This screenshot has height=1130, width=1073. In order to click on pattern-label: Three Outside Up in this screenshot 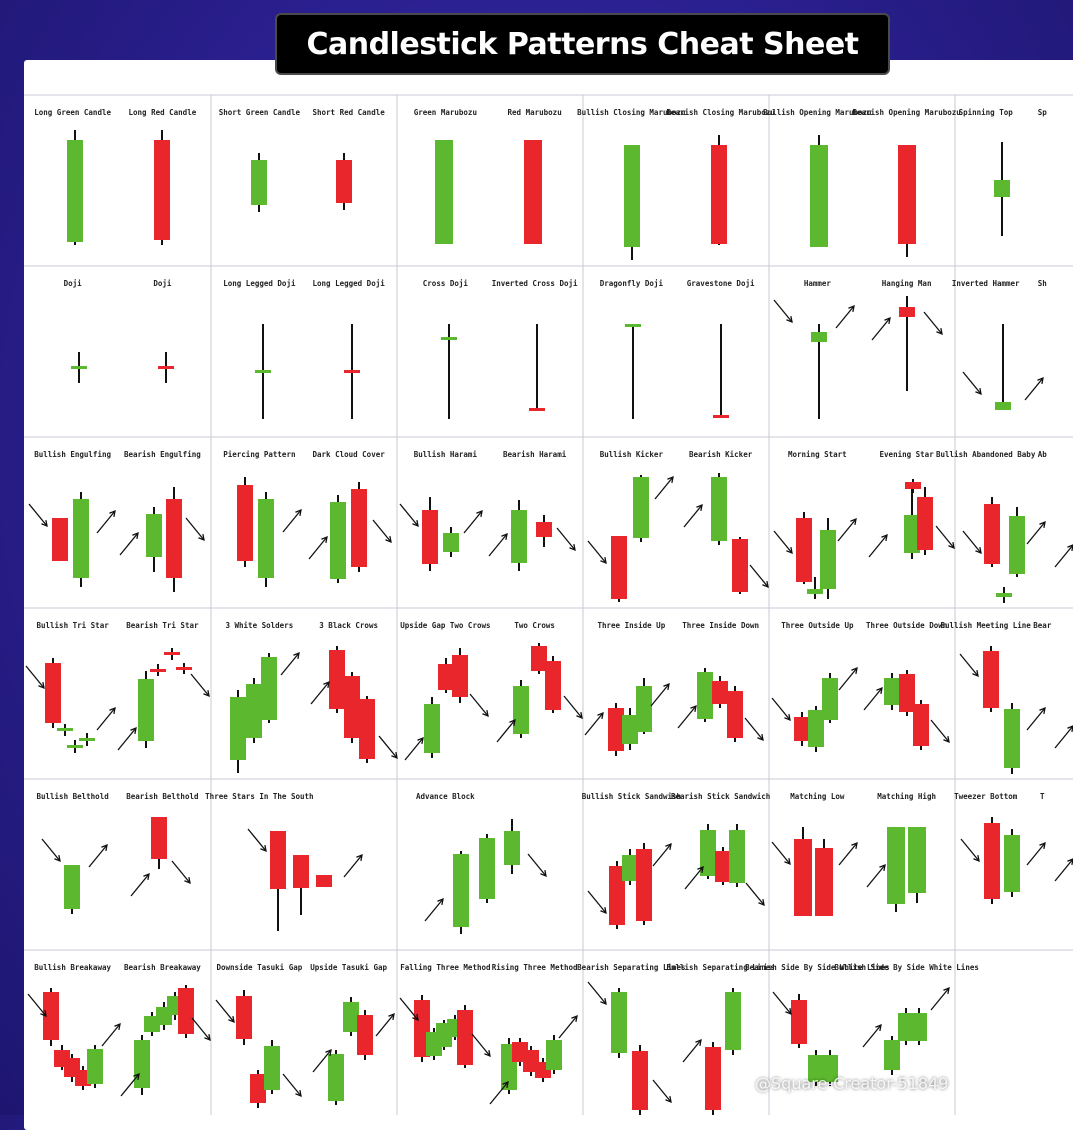, I will do `click(817, 625)`.